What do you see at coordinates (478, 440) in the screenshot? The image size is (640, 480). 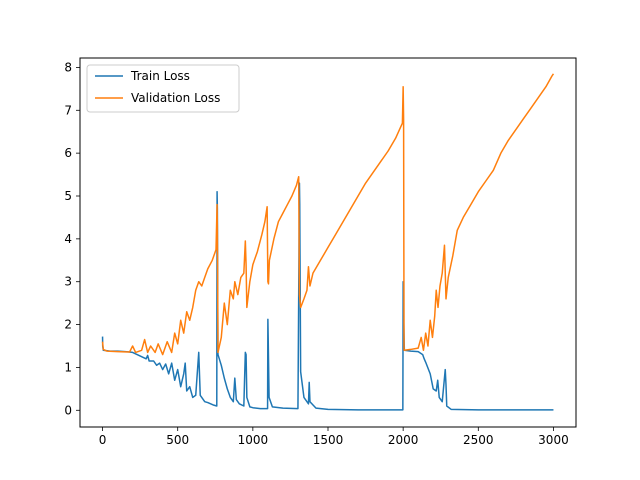 I see `x-tick-label: 2500` at bounding box center [478, 440].